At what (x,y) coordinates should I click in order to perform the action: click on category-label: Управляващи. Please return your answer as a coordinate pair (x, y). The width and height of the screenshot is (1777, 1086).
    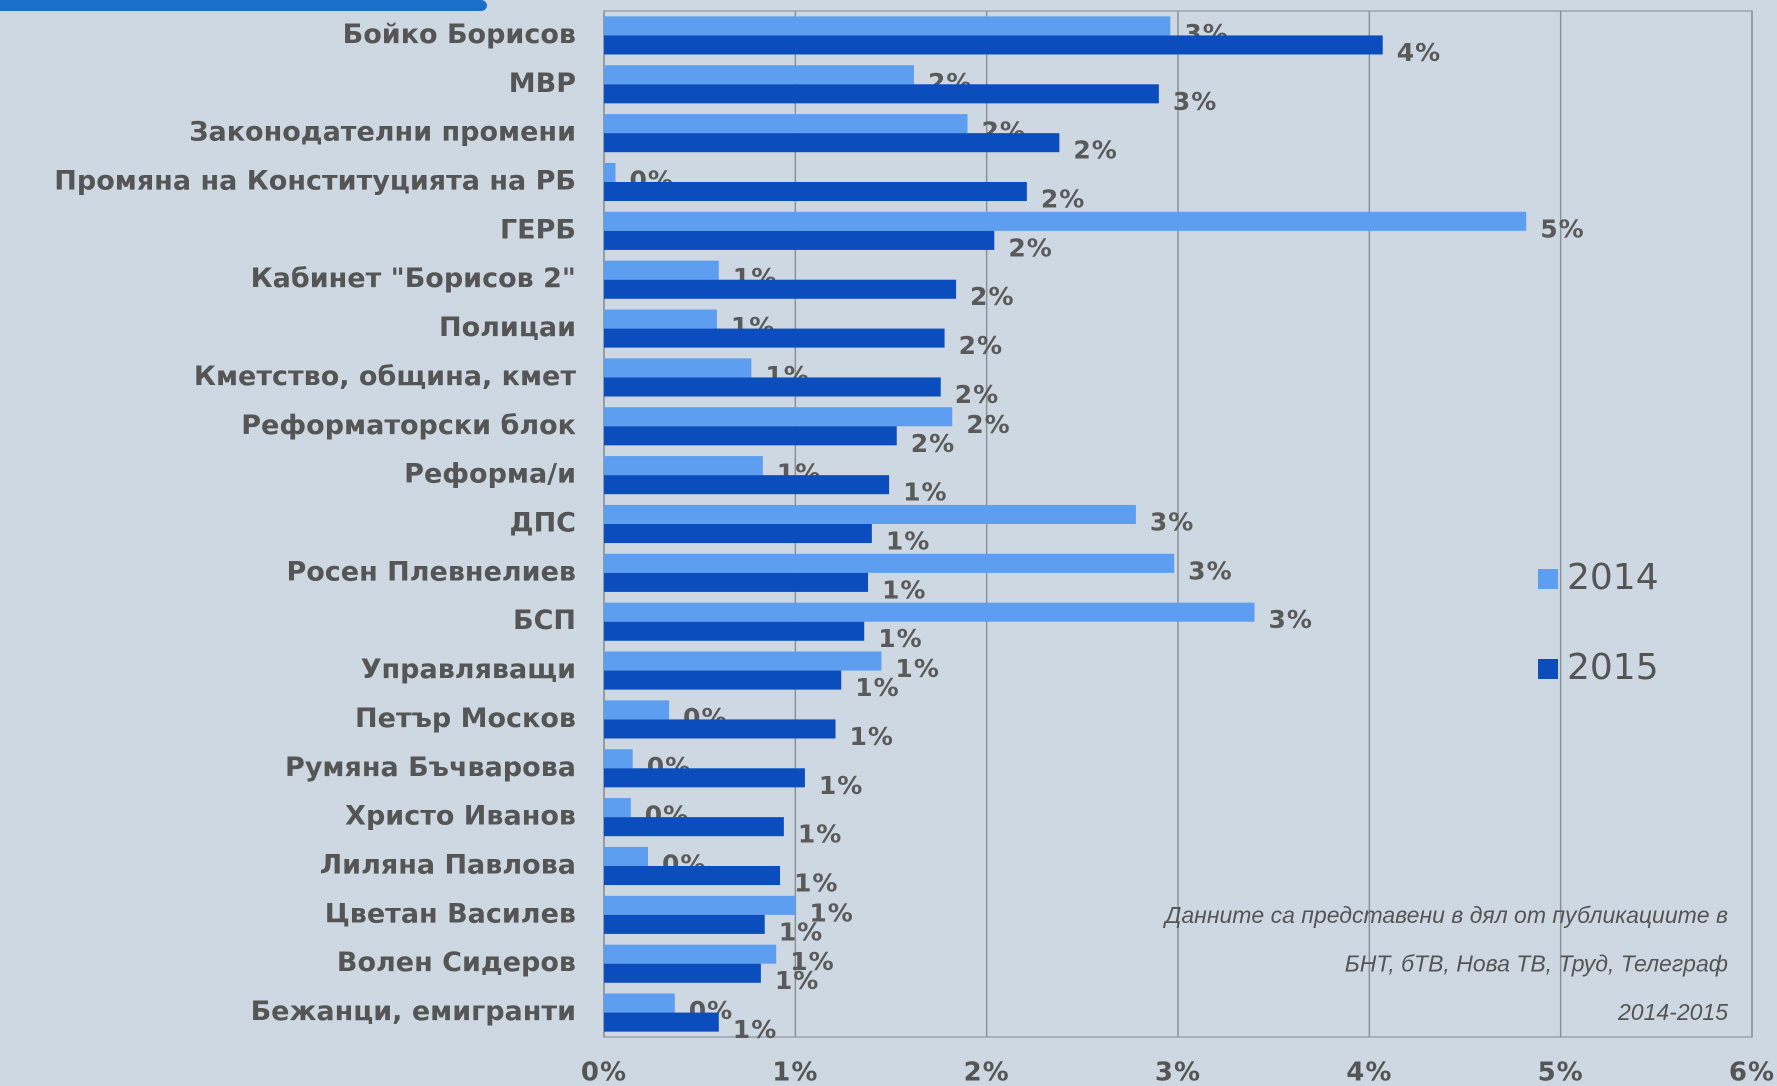
    Looking at the image, I should click on (468, 669).